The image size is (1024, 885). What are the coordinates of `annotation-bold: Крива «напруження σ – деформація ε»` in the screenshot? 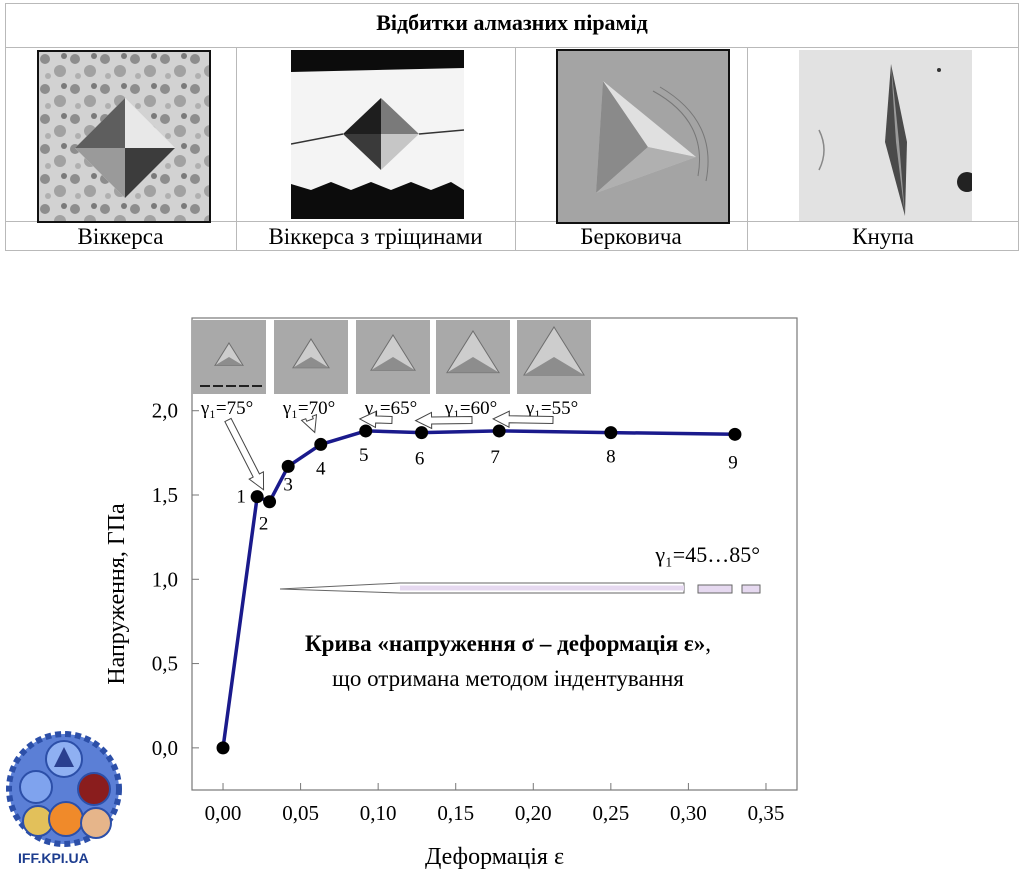 It's located at (505, 643).